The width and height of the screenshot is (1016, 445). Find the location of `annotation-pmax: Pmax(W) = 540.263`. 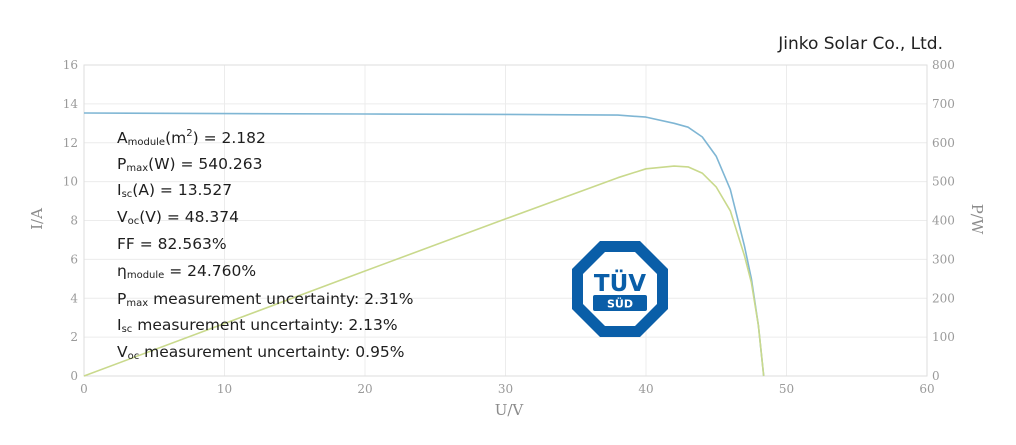

annotation-pmax: Pmax(W) = 540.263 is located at coordinates (190, 164).